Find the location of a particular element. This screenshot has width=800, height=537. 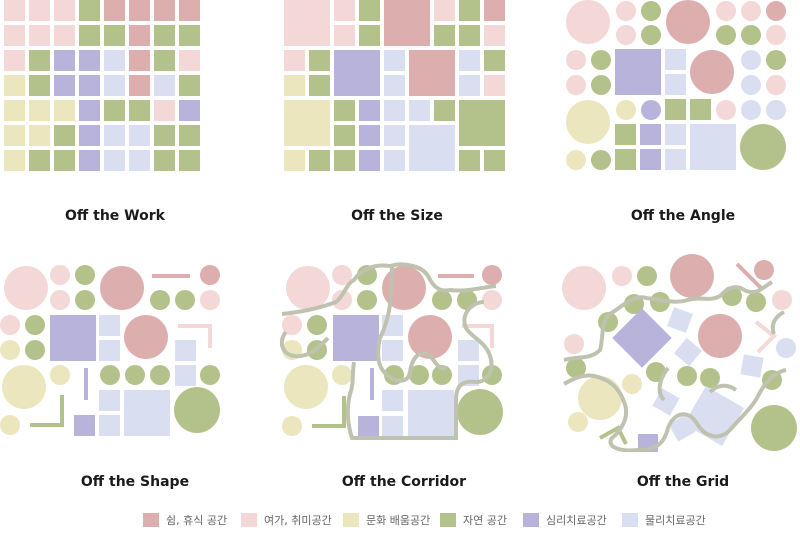

caption-off-the-work: Off the Work is located at coordinates (115, 216).